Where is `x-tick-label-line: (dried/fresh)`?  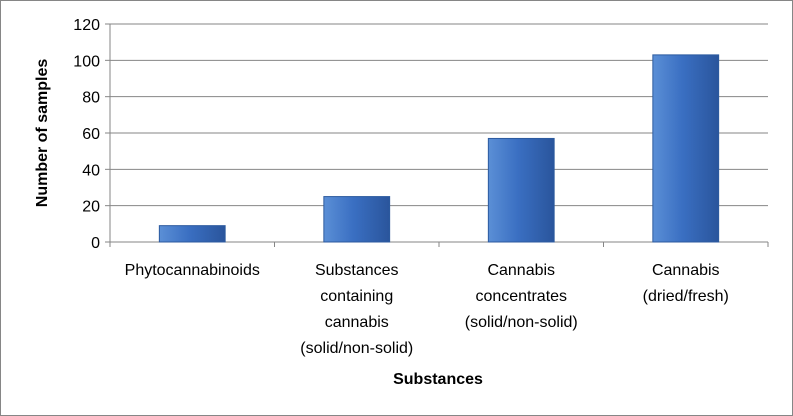
x-tick-label-line: (dried/fresh) is located at coordinates (686, 296).